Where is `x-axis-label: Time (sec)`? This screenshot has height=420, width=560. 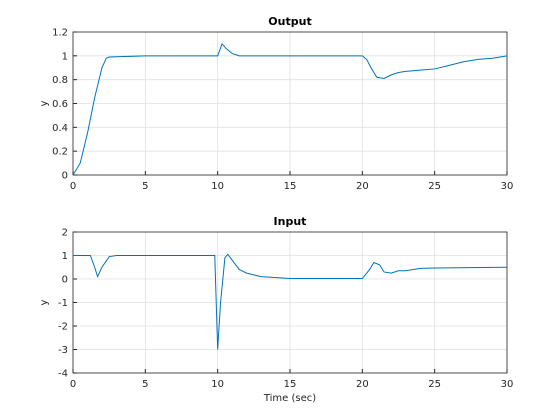 x-axis-label: Time (sec) is located at coordinates (289, 398).